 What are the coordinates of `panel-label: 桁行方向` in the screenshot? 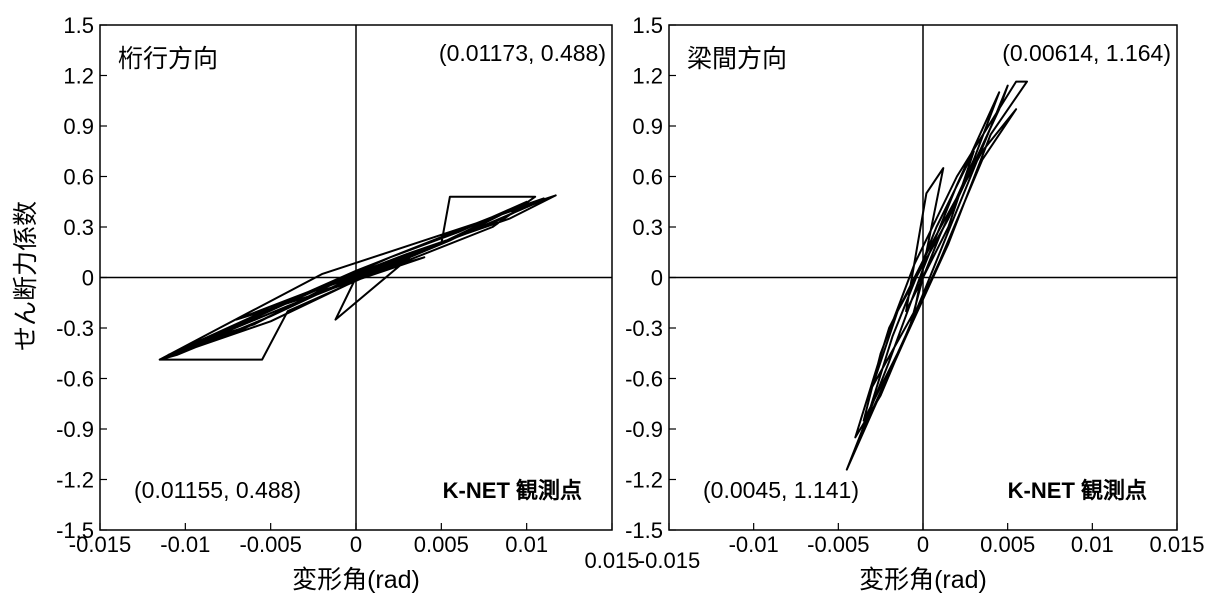 It's located at (168, 59).